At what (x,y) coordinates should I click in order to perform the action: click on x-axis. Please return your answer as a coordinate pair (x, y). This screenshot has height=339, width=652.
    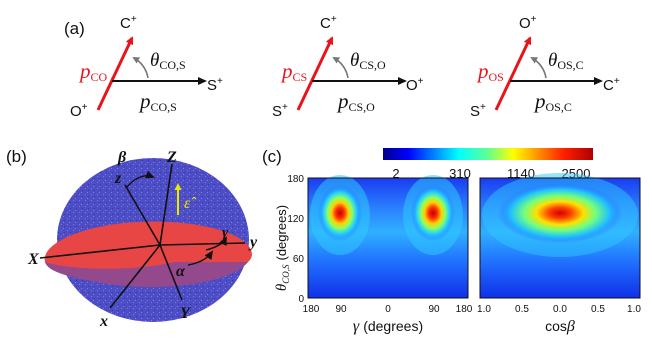
    Looking at the image, I should click on (135, 276).